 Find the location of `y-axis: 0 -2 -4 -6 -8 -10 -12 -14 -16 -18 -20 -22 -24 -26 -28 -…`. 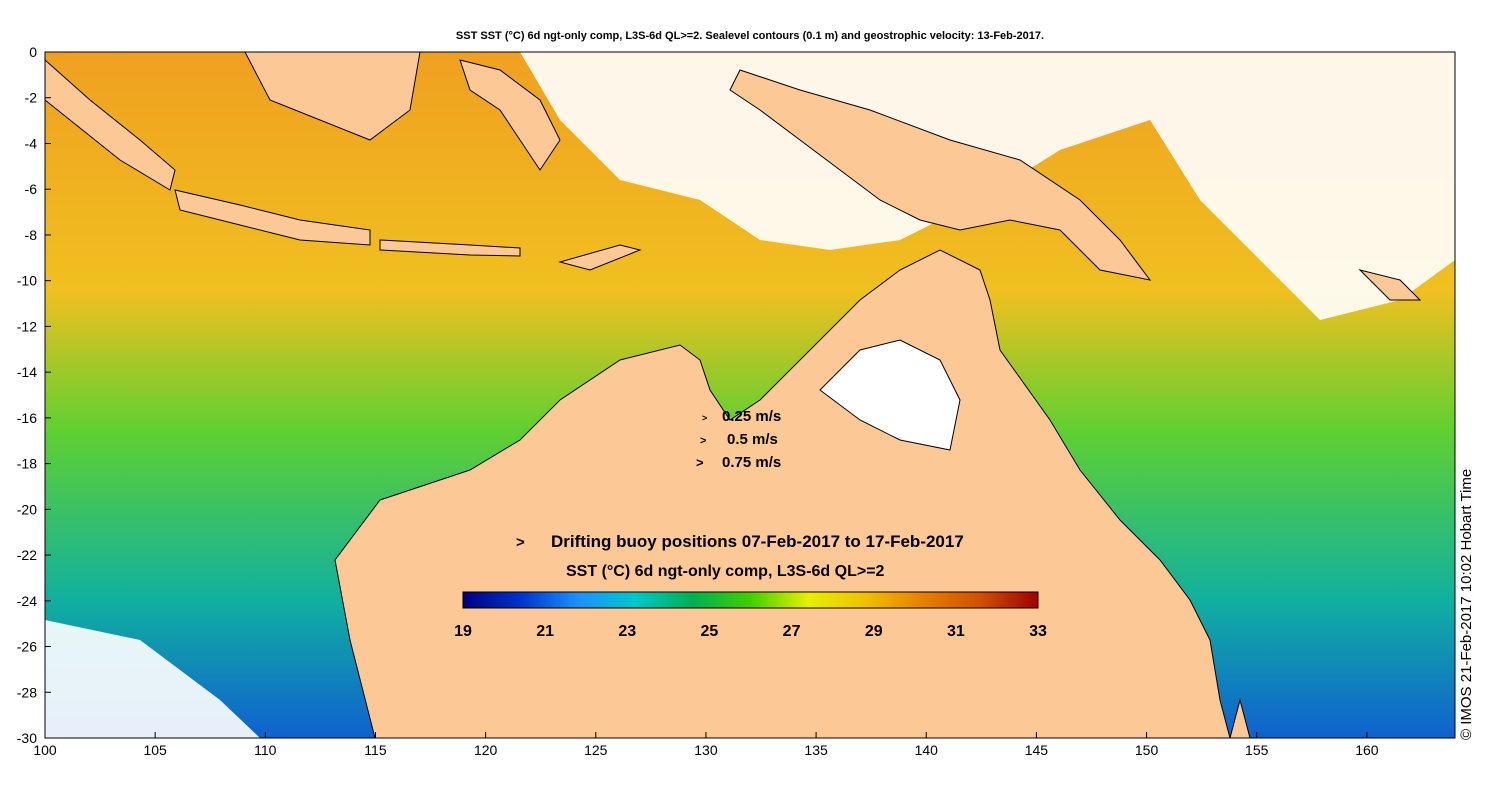

y-axis: 0 -2 -4 -6 -8 -10 -12 -14 -16 -18 -20 -22 -24 -26 -28 -… is located at coordinates (34, 395).